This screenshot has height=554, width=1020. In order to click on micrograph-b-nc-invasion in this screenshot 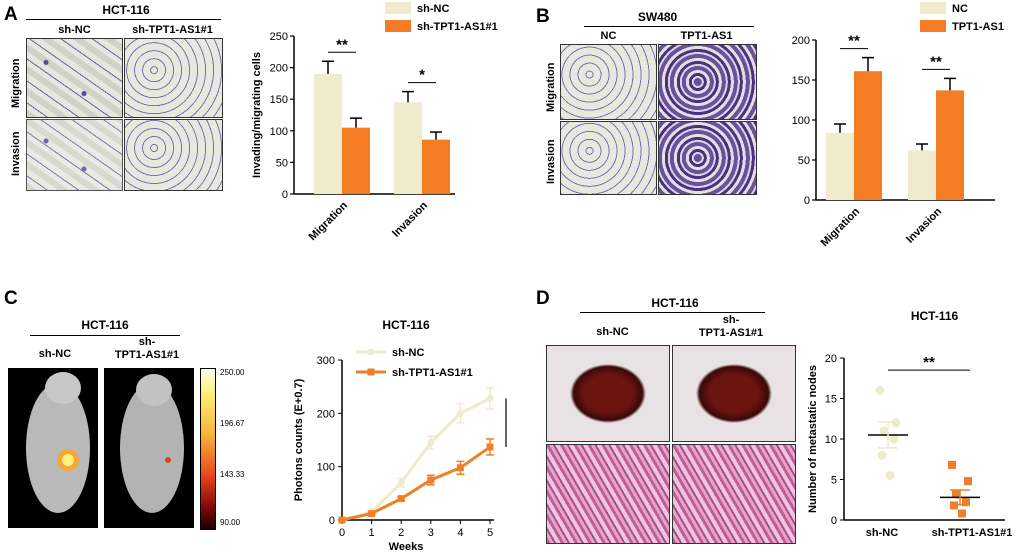, I will do `click(608, 158)`.